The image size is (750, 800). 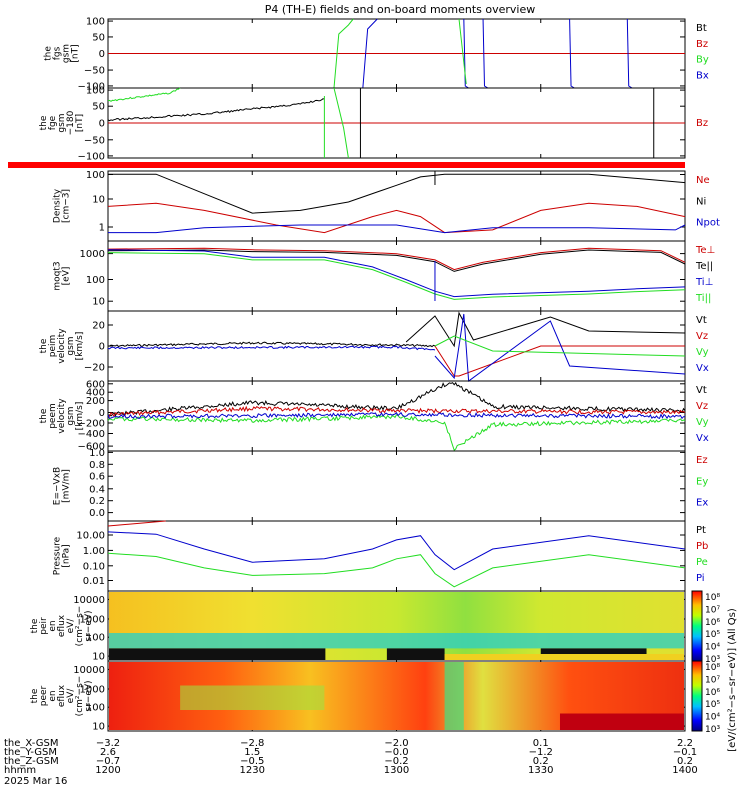 What do you see at coordinates (58, 205) in the screenshot?
I see `ylabel-line: Density` at bounding box center [58, 205].